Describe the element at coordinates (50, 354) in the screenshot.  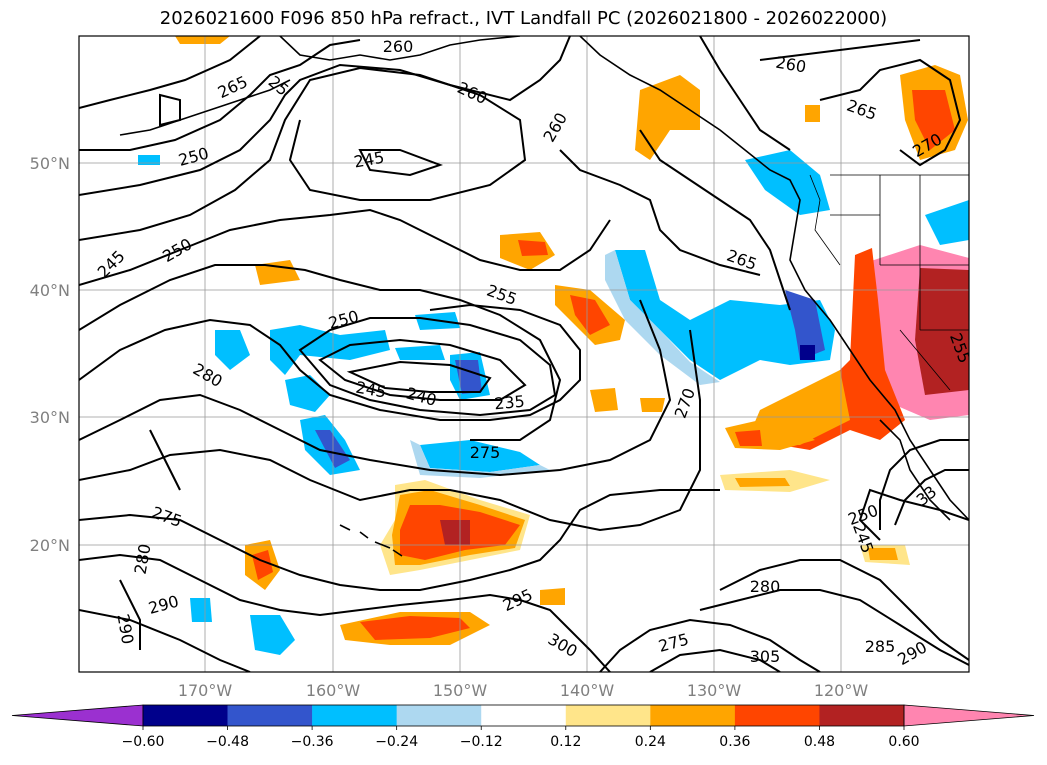
I see `latitude-axis: 50°N 40°N 30°N 20°N` at that location.